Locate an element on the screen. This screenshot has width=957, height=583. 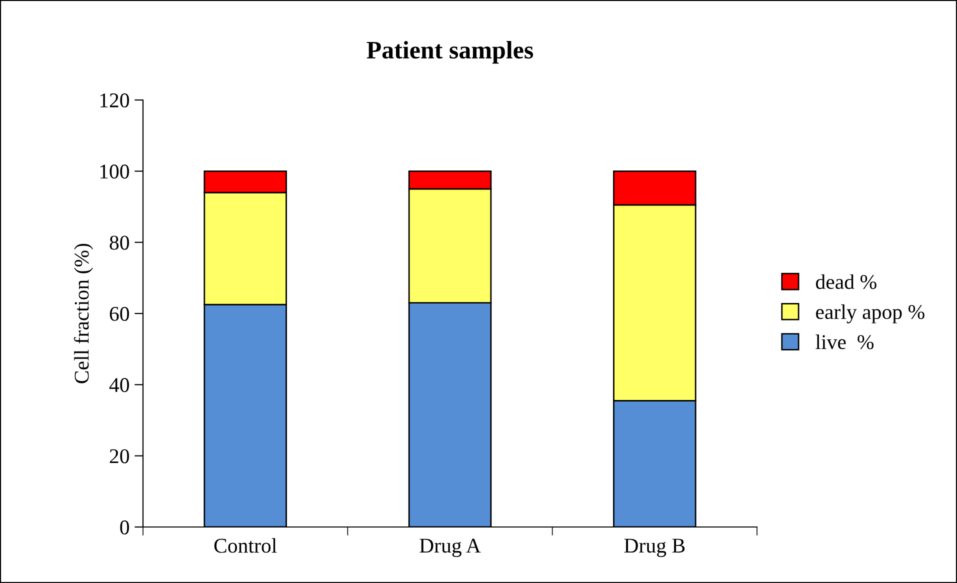
y-tick-label: 100 is located at coordinates (115, 171).